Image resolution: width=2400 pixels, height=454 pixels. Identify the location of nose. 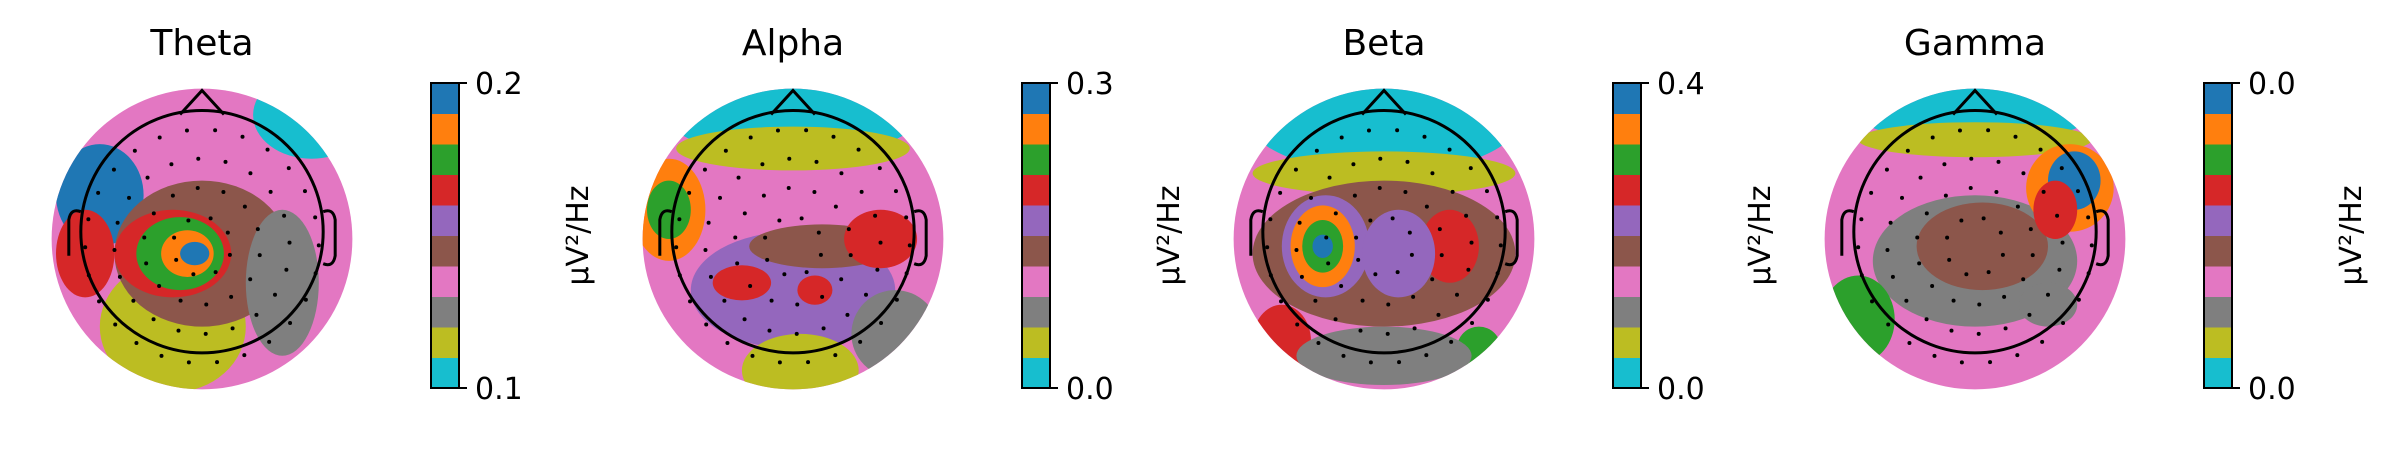
(1384, 102).